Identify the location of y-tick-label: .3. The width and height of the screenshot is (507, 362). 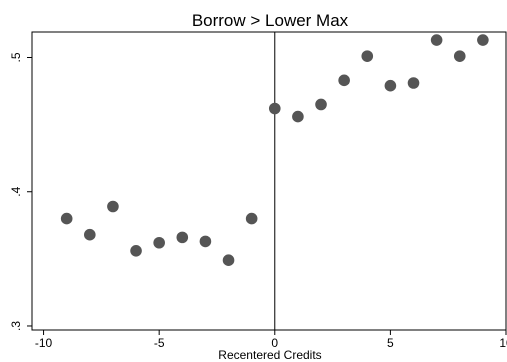
(16, 326).